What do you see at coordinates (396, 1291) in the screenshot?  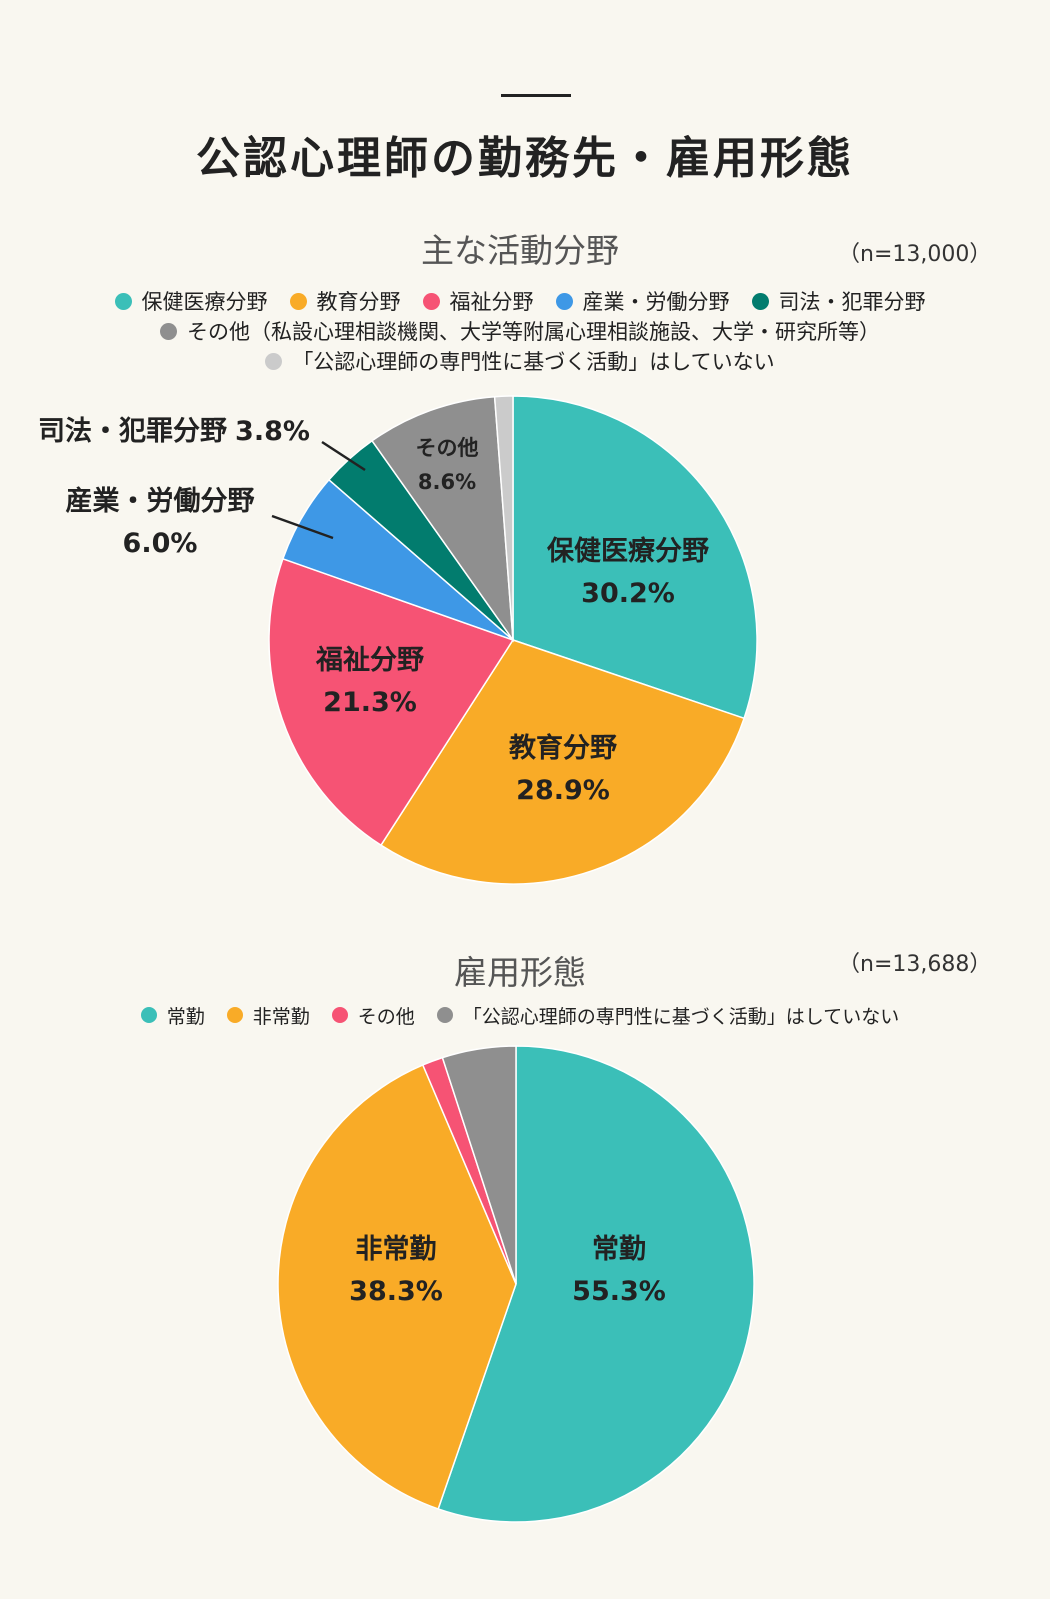 I see `slice-label-value: 38.3%` at bounding box center [396, 1291].